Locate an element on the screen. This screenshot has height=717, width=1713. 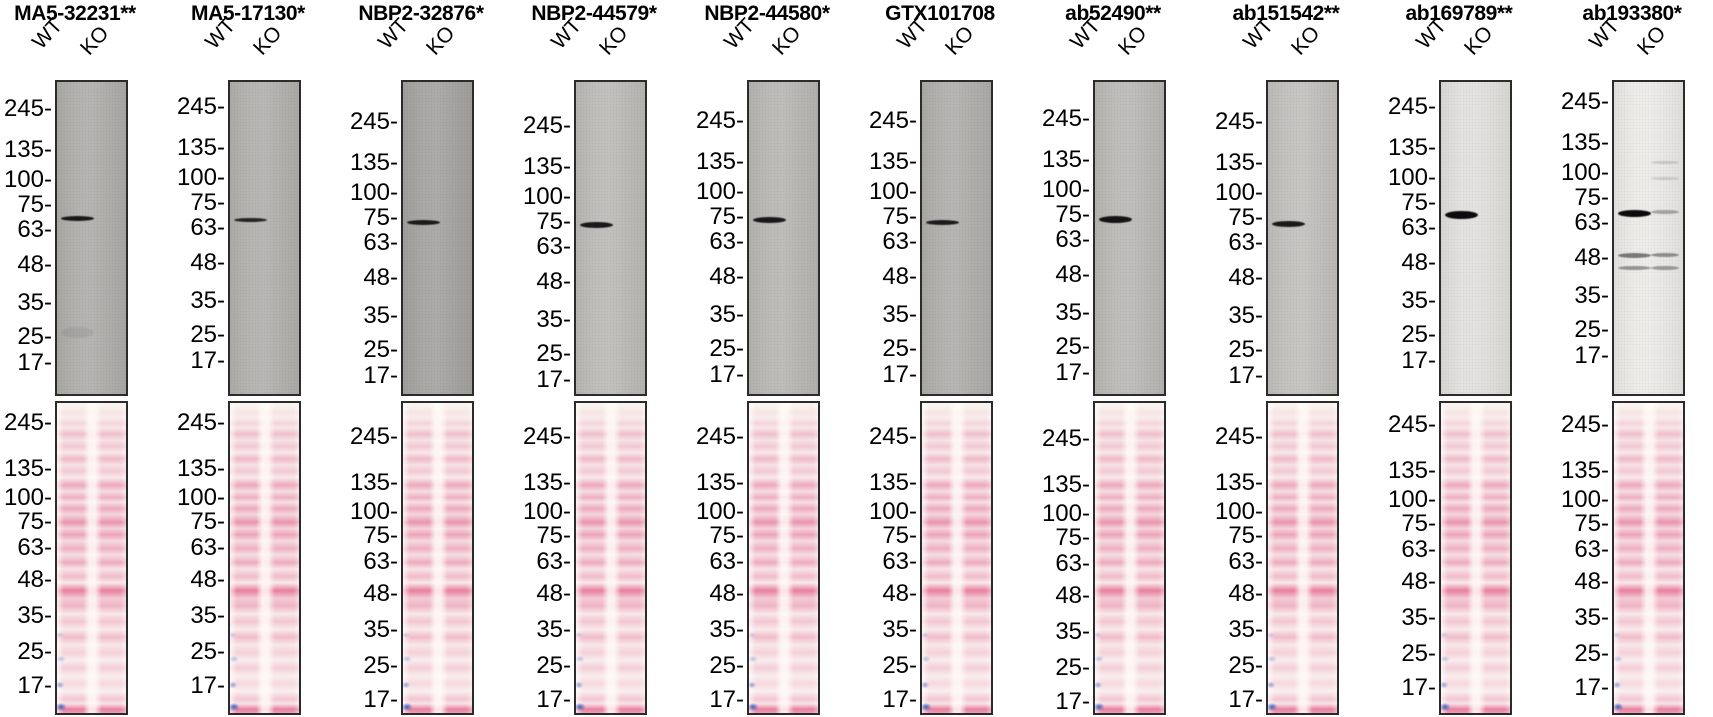
antibody-label: MA5-32231** is located at coordinates (75, 13).